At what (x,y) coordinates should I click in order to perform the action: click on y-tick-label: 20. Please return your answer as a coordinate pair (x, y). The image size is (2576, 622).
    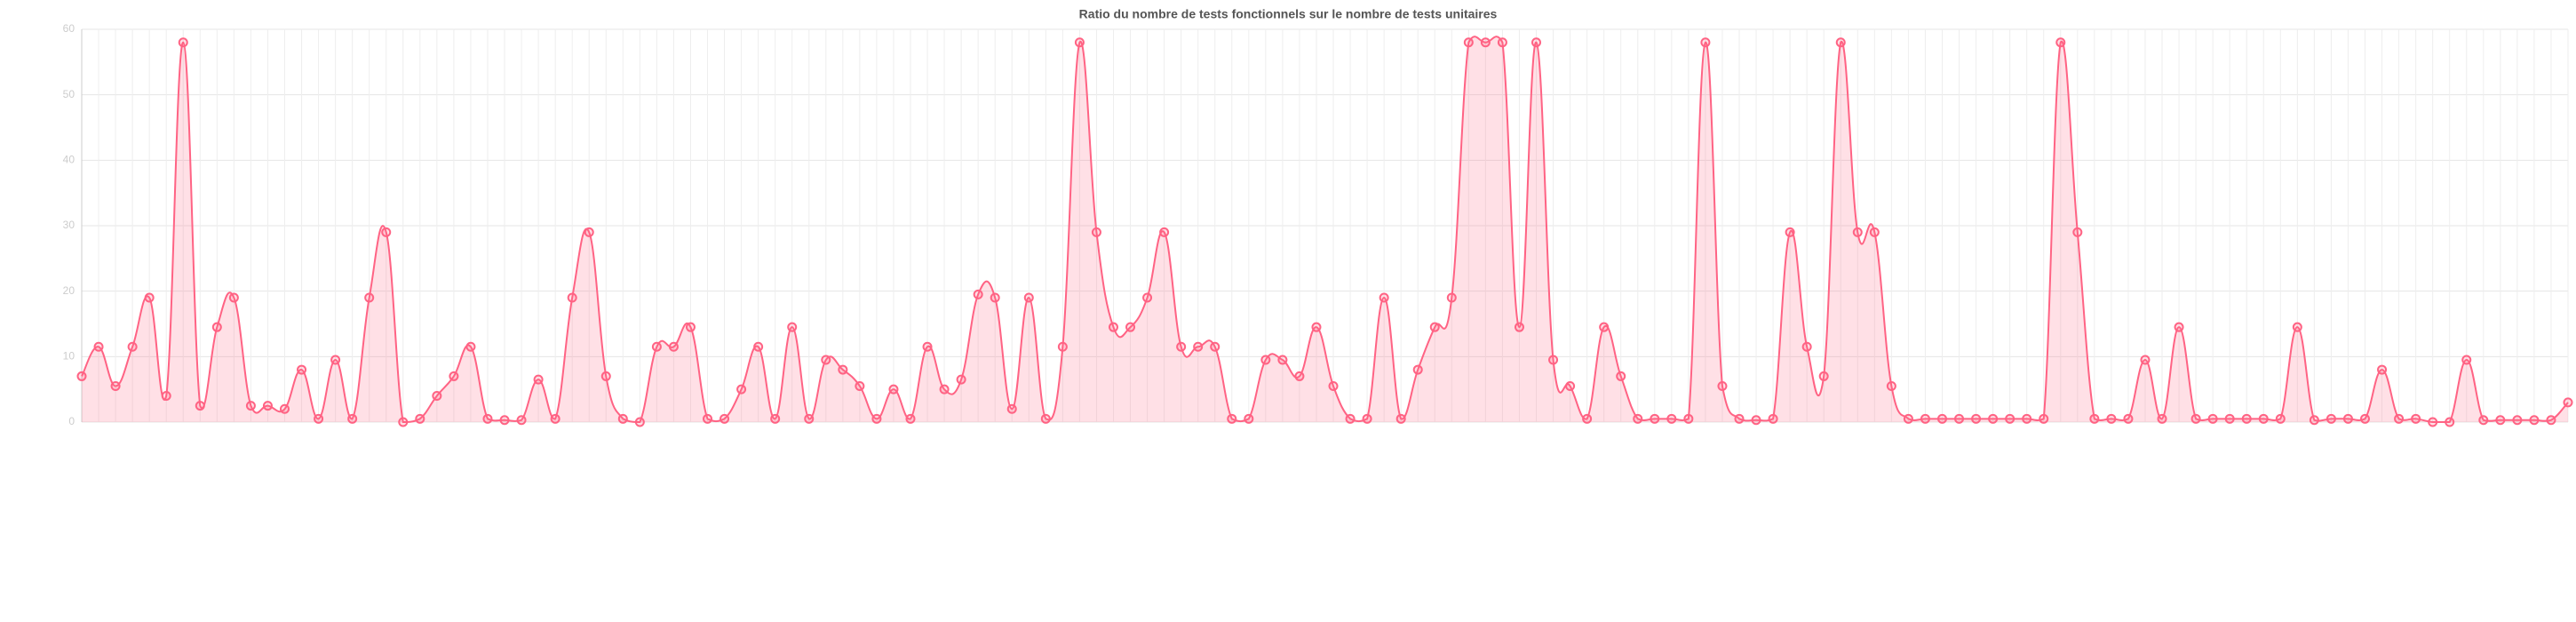
    Looking at the image, I should click on (69, 290).